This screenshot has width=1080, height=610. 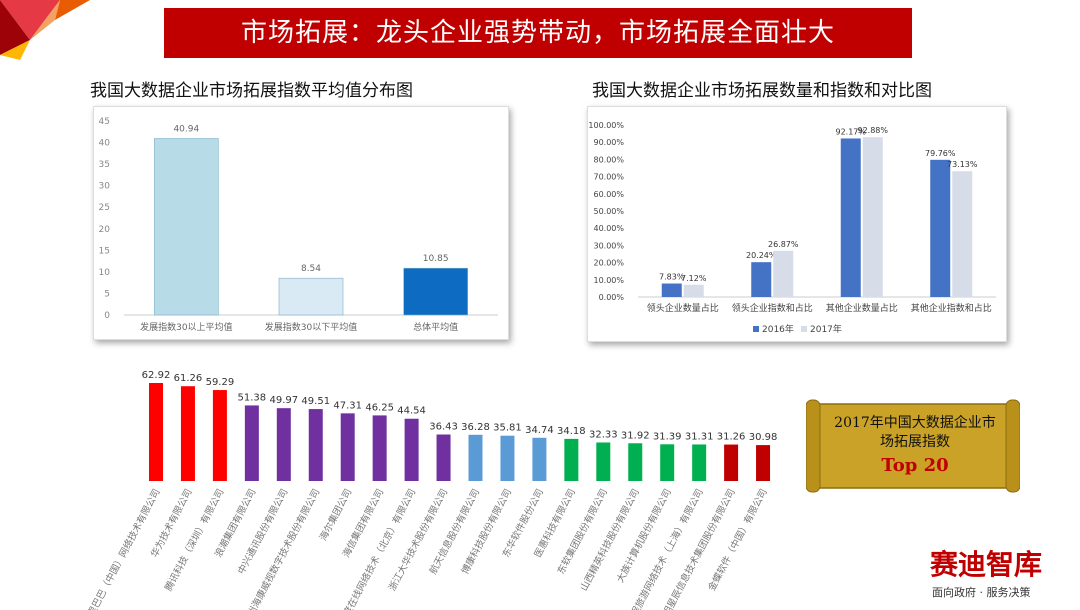 I want to click on scroll-top20: Top 20, so click(x=915, y=465).